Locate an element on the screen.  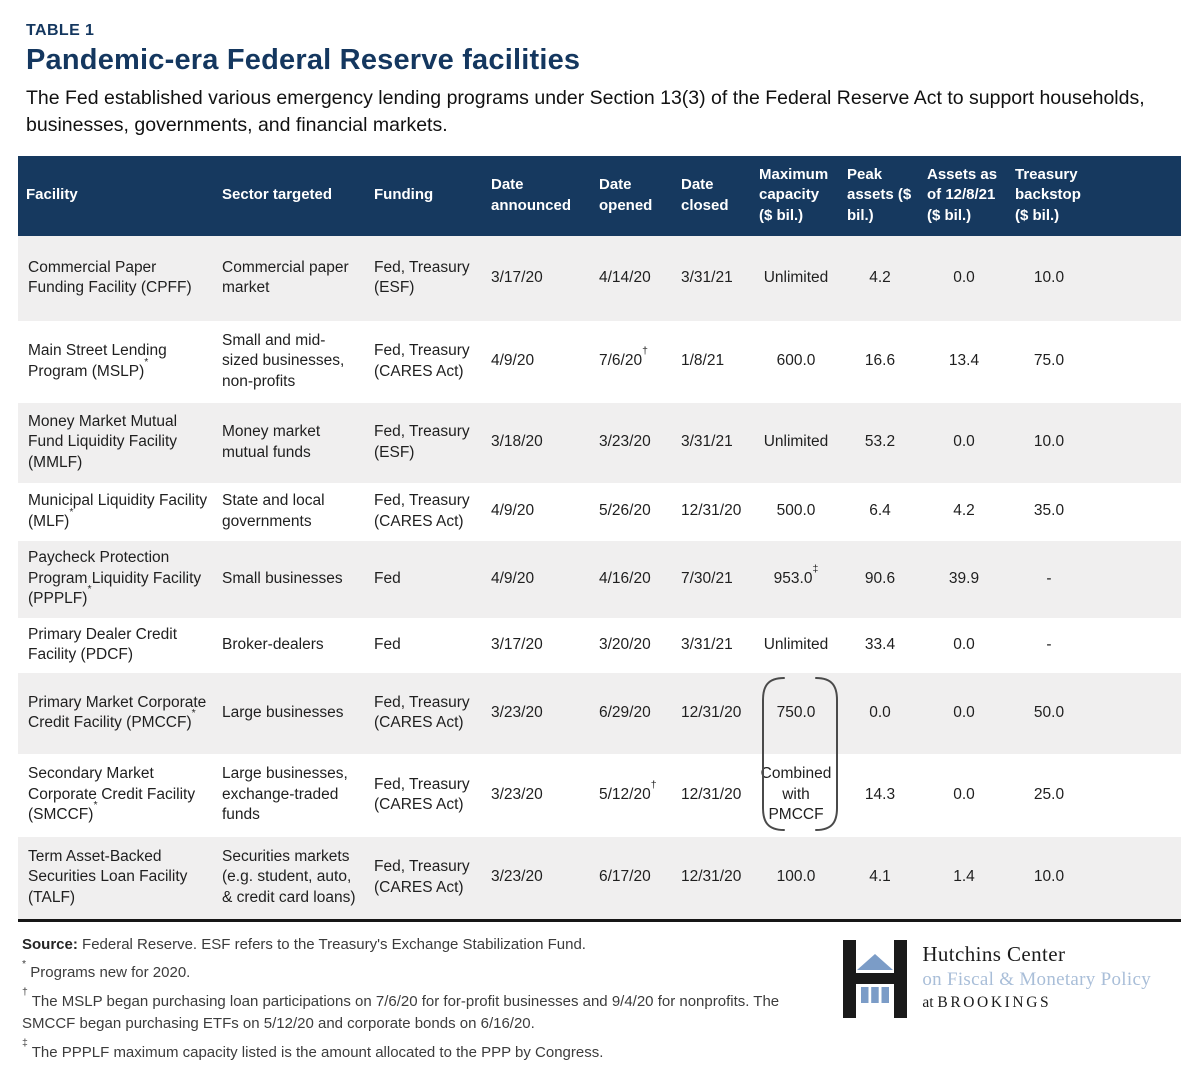
table-cell: - is located at coordinates (1049, 578).